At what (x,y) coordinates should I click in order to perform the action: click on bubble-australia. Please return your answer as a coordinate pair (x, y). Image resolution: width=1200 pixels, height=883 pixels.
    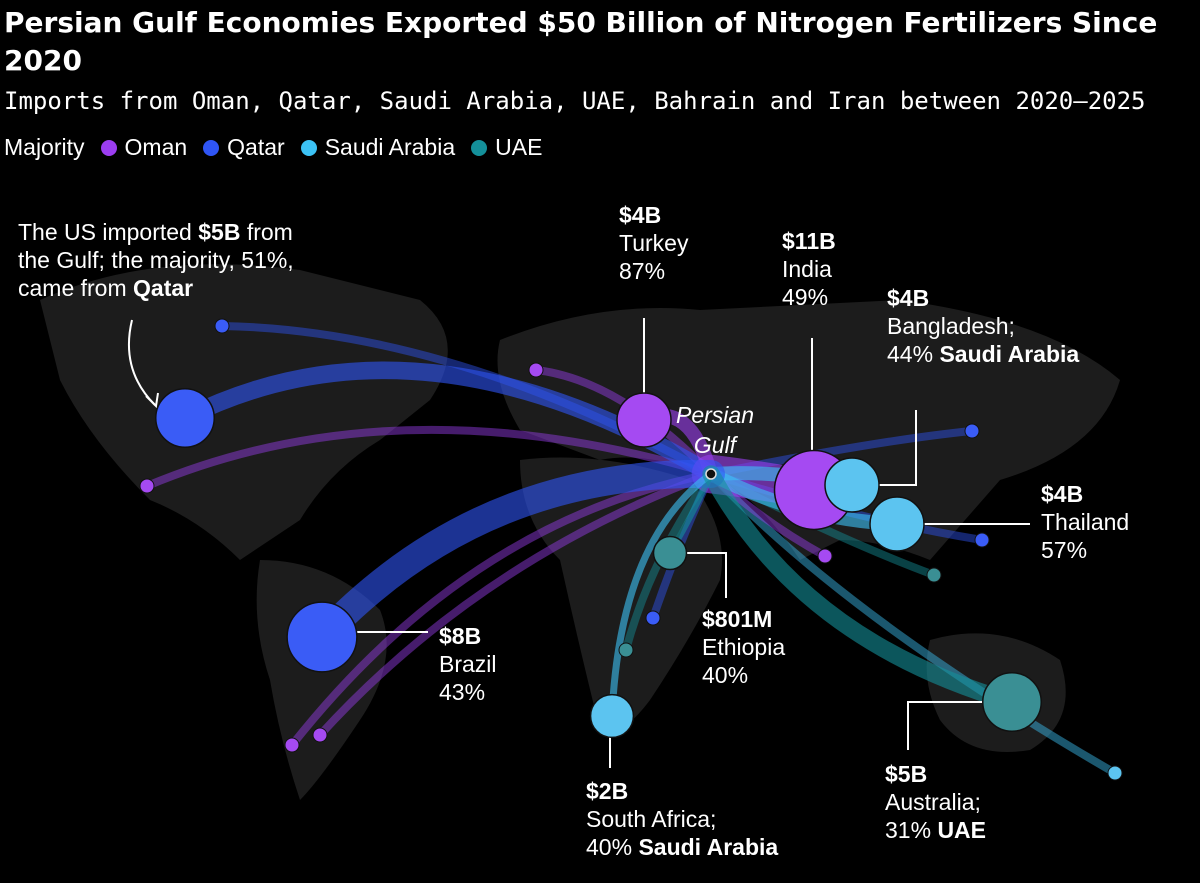
    Looking at the image, I should click on (1012, 702).